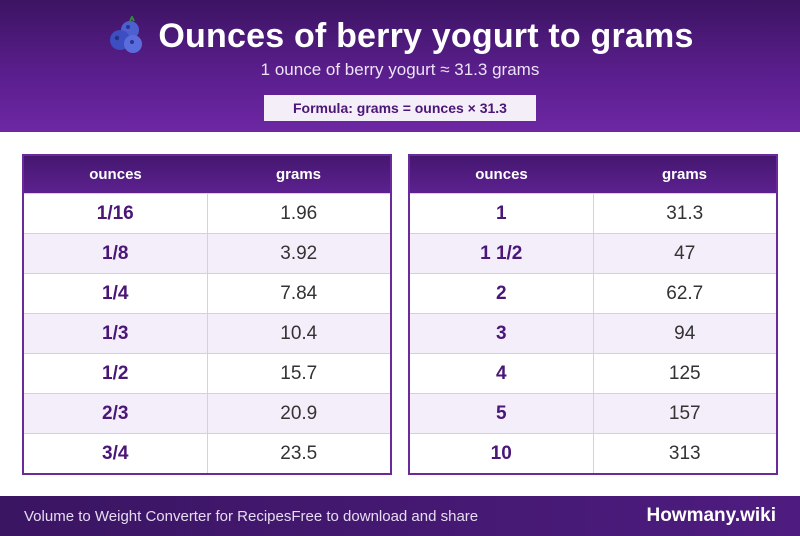  I want to click on table-row: 1/8 3.92, so click(207, 253).